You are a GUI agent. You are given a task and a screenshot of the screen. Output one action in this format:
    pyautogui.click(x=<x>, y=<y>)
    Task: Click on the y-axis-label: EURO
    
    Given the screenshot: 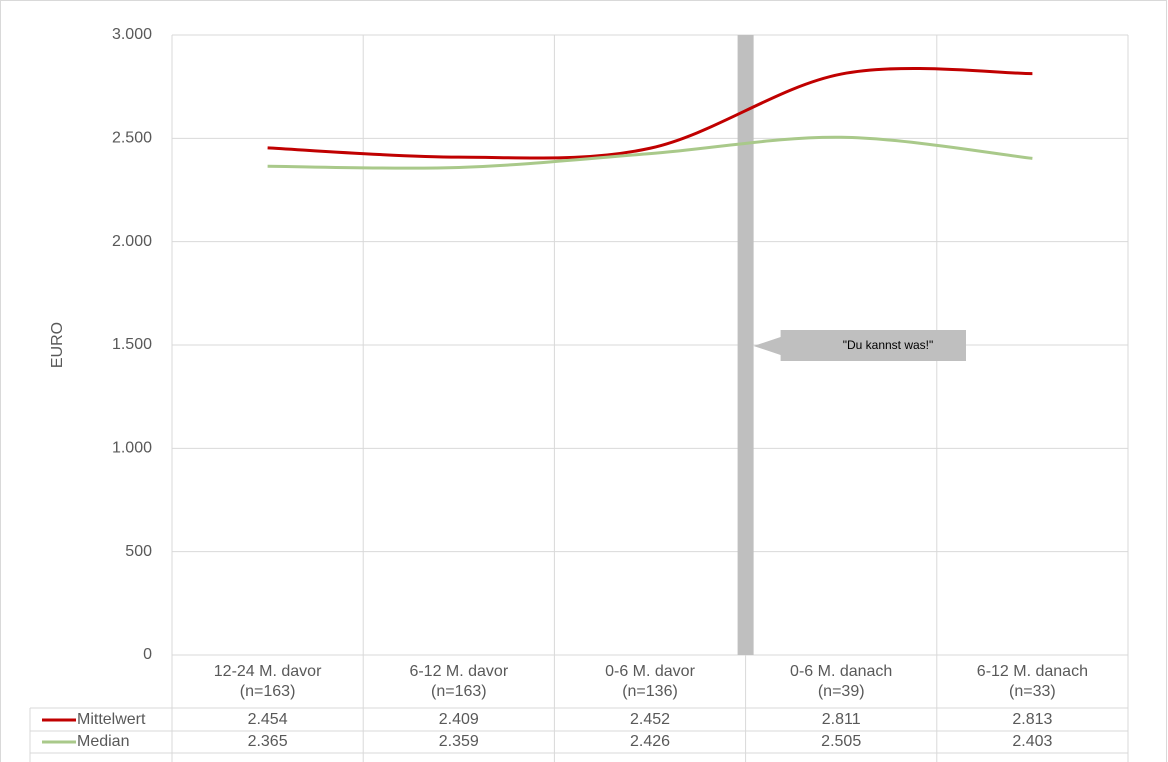 What is the action you would take?
    pyautogui.click(x=57, y=345)
    